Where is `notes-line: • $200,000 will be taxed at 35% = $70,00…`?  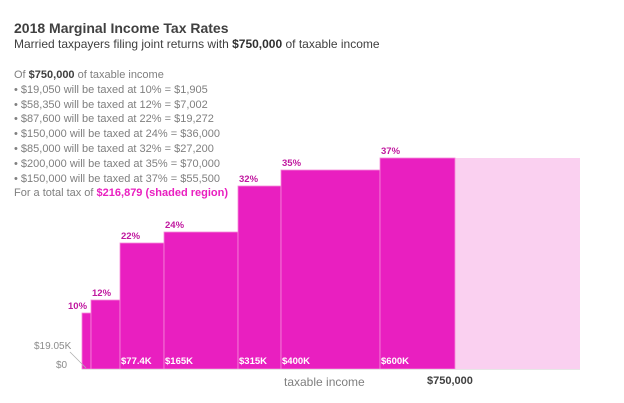
notes-line: • $200,000 will be taxed at 35% = $70,00… is located at coordinates (117, 163).